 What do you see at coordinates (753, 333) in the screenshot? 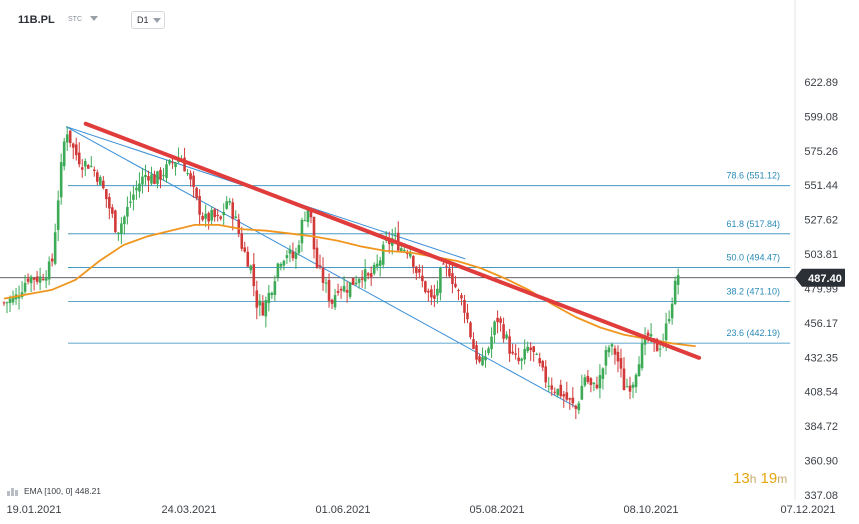
I see `fib-level-label: 23.6 (442.19)` at bounding box center [753, 333].